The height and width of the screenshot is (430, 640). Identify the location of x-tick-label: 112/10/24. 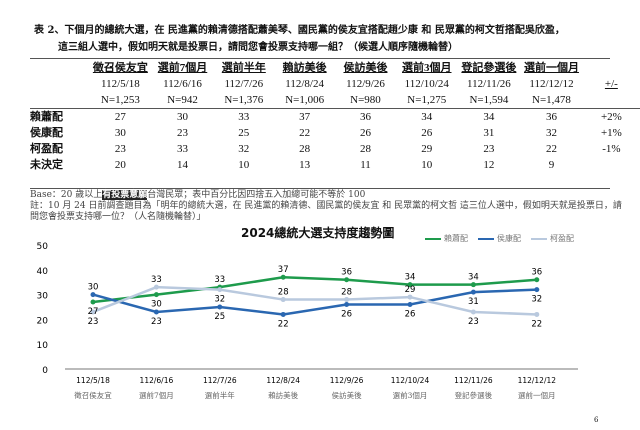
(410, 380).